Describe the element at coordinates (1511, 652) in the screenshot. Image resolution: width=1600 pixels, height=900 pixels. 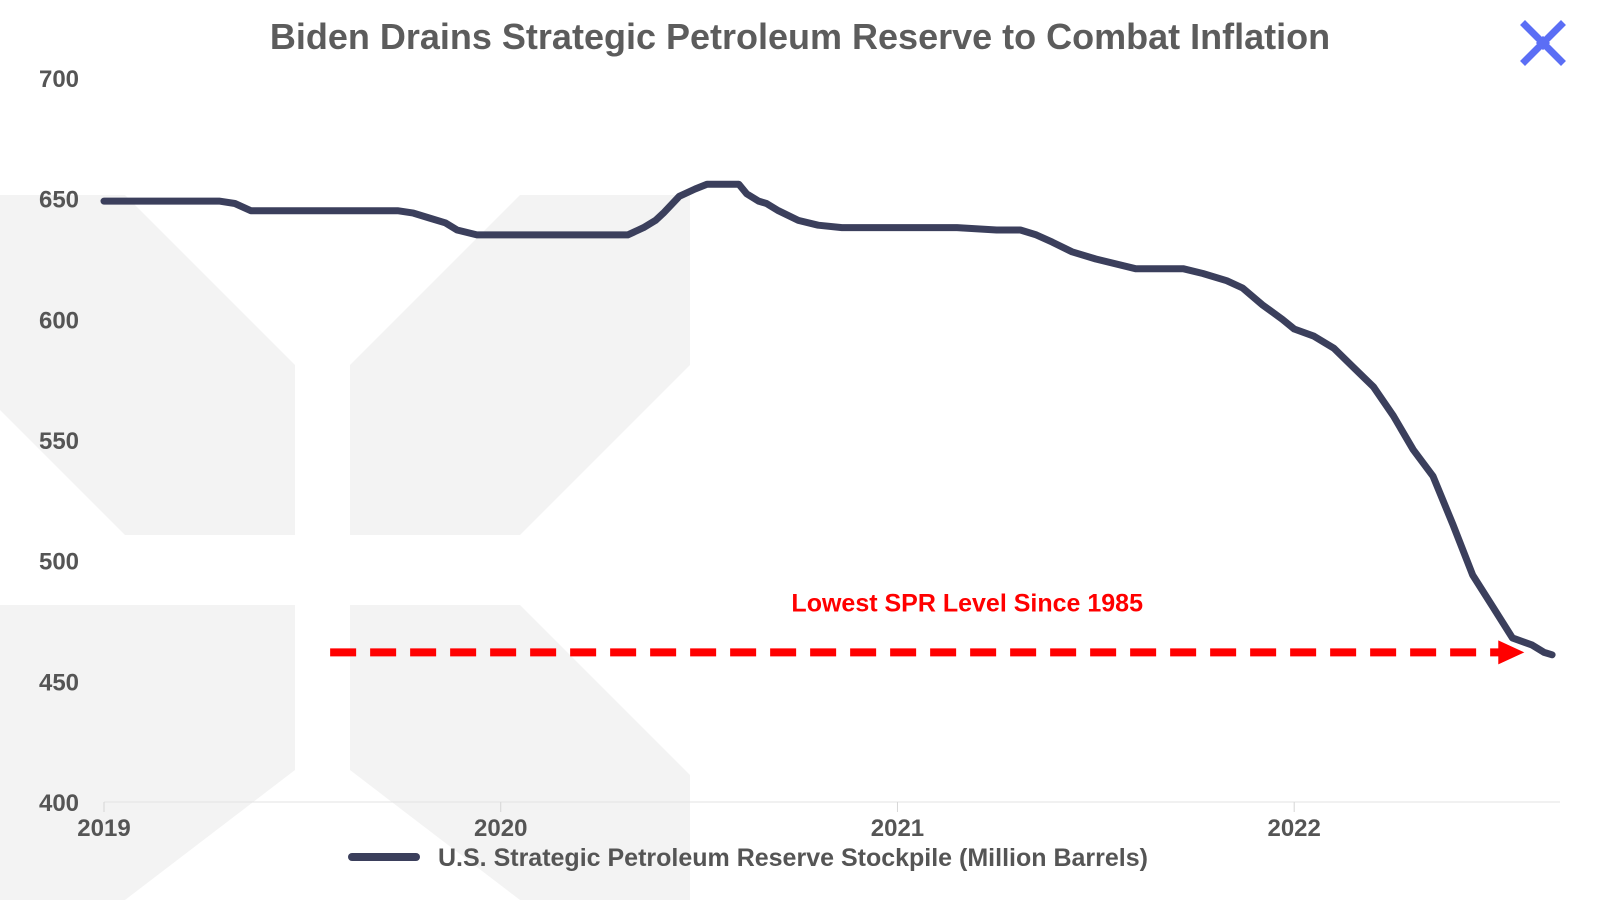
I see `annotation-arrowhead` at that location.